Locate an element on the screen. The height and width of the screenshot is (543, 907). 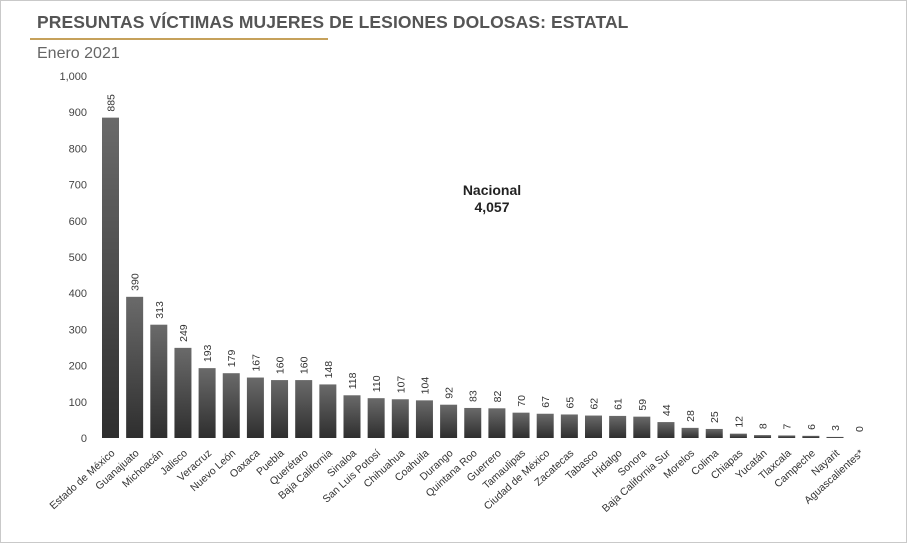
value-label: 110 is located at coordinates (377, 383).